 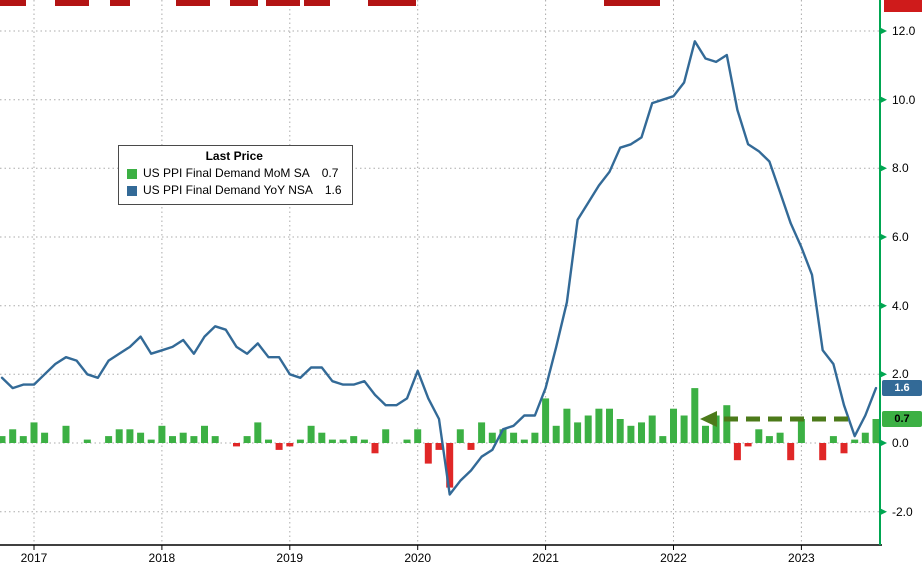 What do you see at coordinates (904, 99) in the screenshot?
I see `y-axis-label: 10.0` at bounding box center [904, 99].